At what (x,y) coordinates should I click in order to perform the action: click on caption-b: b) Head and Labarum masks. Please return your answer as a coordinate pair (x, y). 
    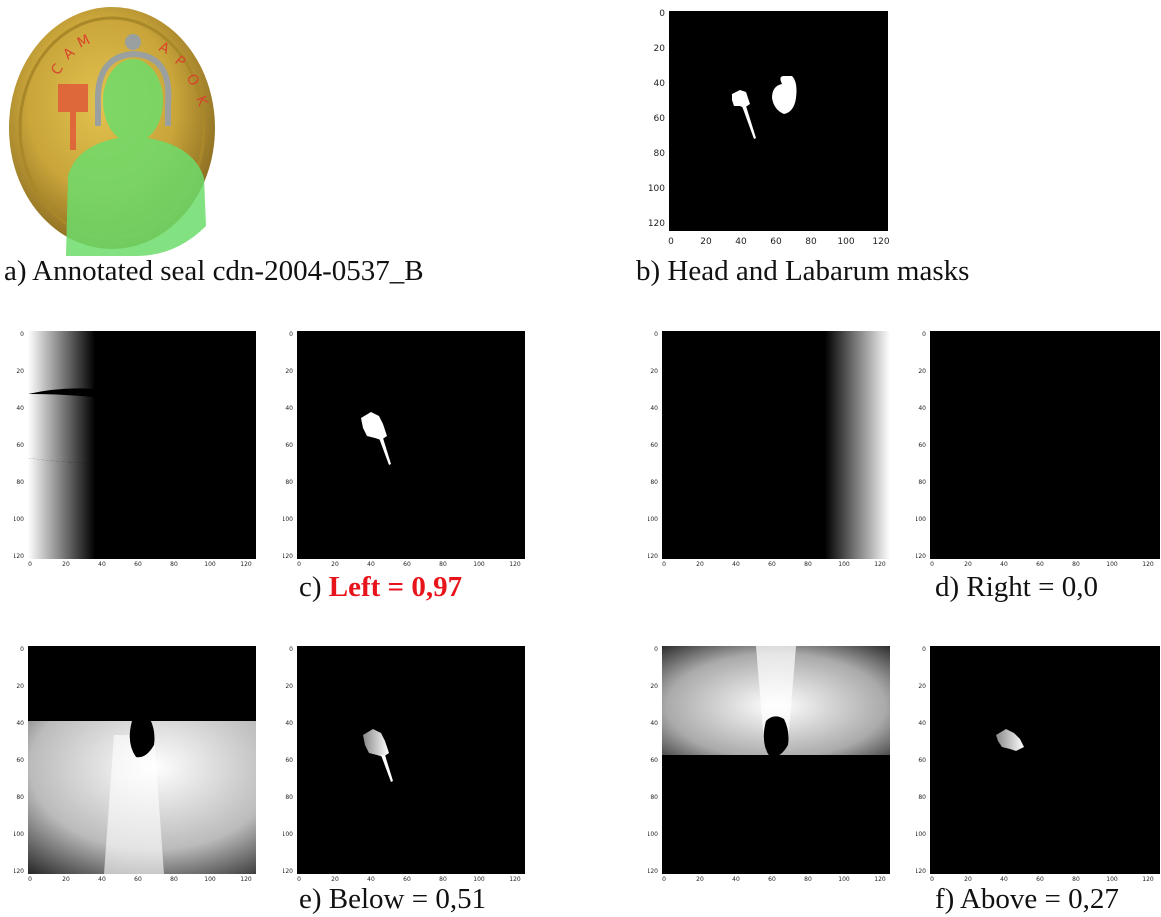
    Looking at the image, I should click on (803, 271).